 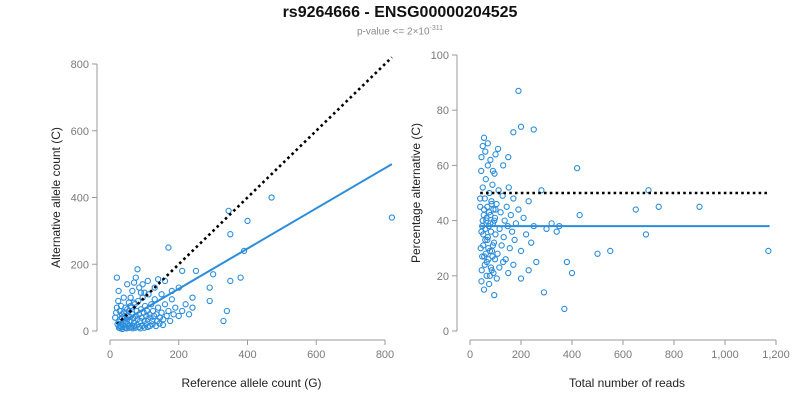 What do you see at coordinates (443, 222) in the screenshot?
I see `y-tick-label: 40` at bounding box center [443, 222].